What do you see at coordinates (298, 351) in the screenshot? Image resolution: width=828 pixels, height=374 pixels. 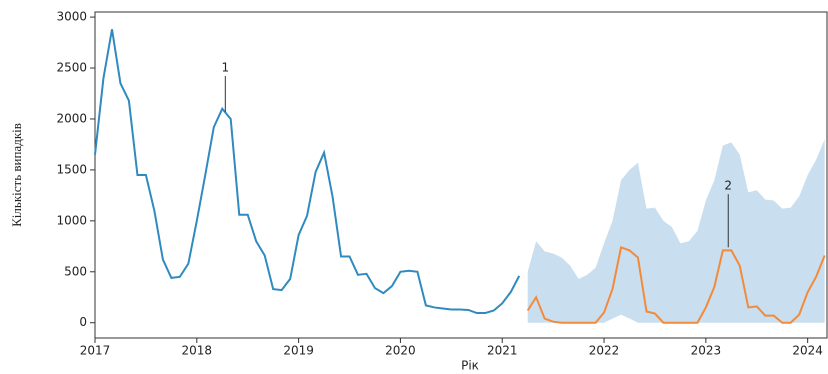 I see `x-tick-label: 2019` at bounding box center [298, 351].